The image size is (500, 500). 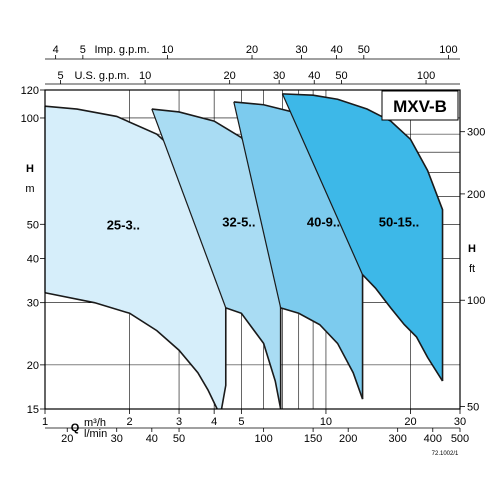 I want to click on y-tick-label-ft: 100, so click(x=476, y=301).